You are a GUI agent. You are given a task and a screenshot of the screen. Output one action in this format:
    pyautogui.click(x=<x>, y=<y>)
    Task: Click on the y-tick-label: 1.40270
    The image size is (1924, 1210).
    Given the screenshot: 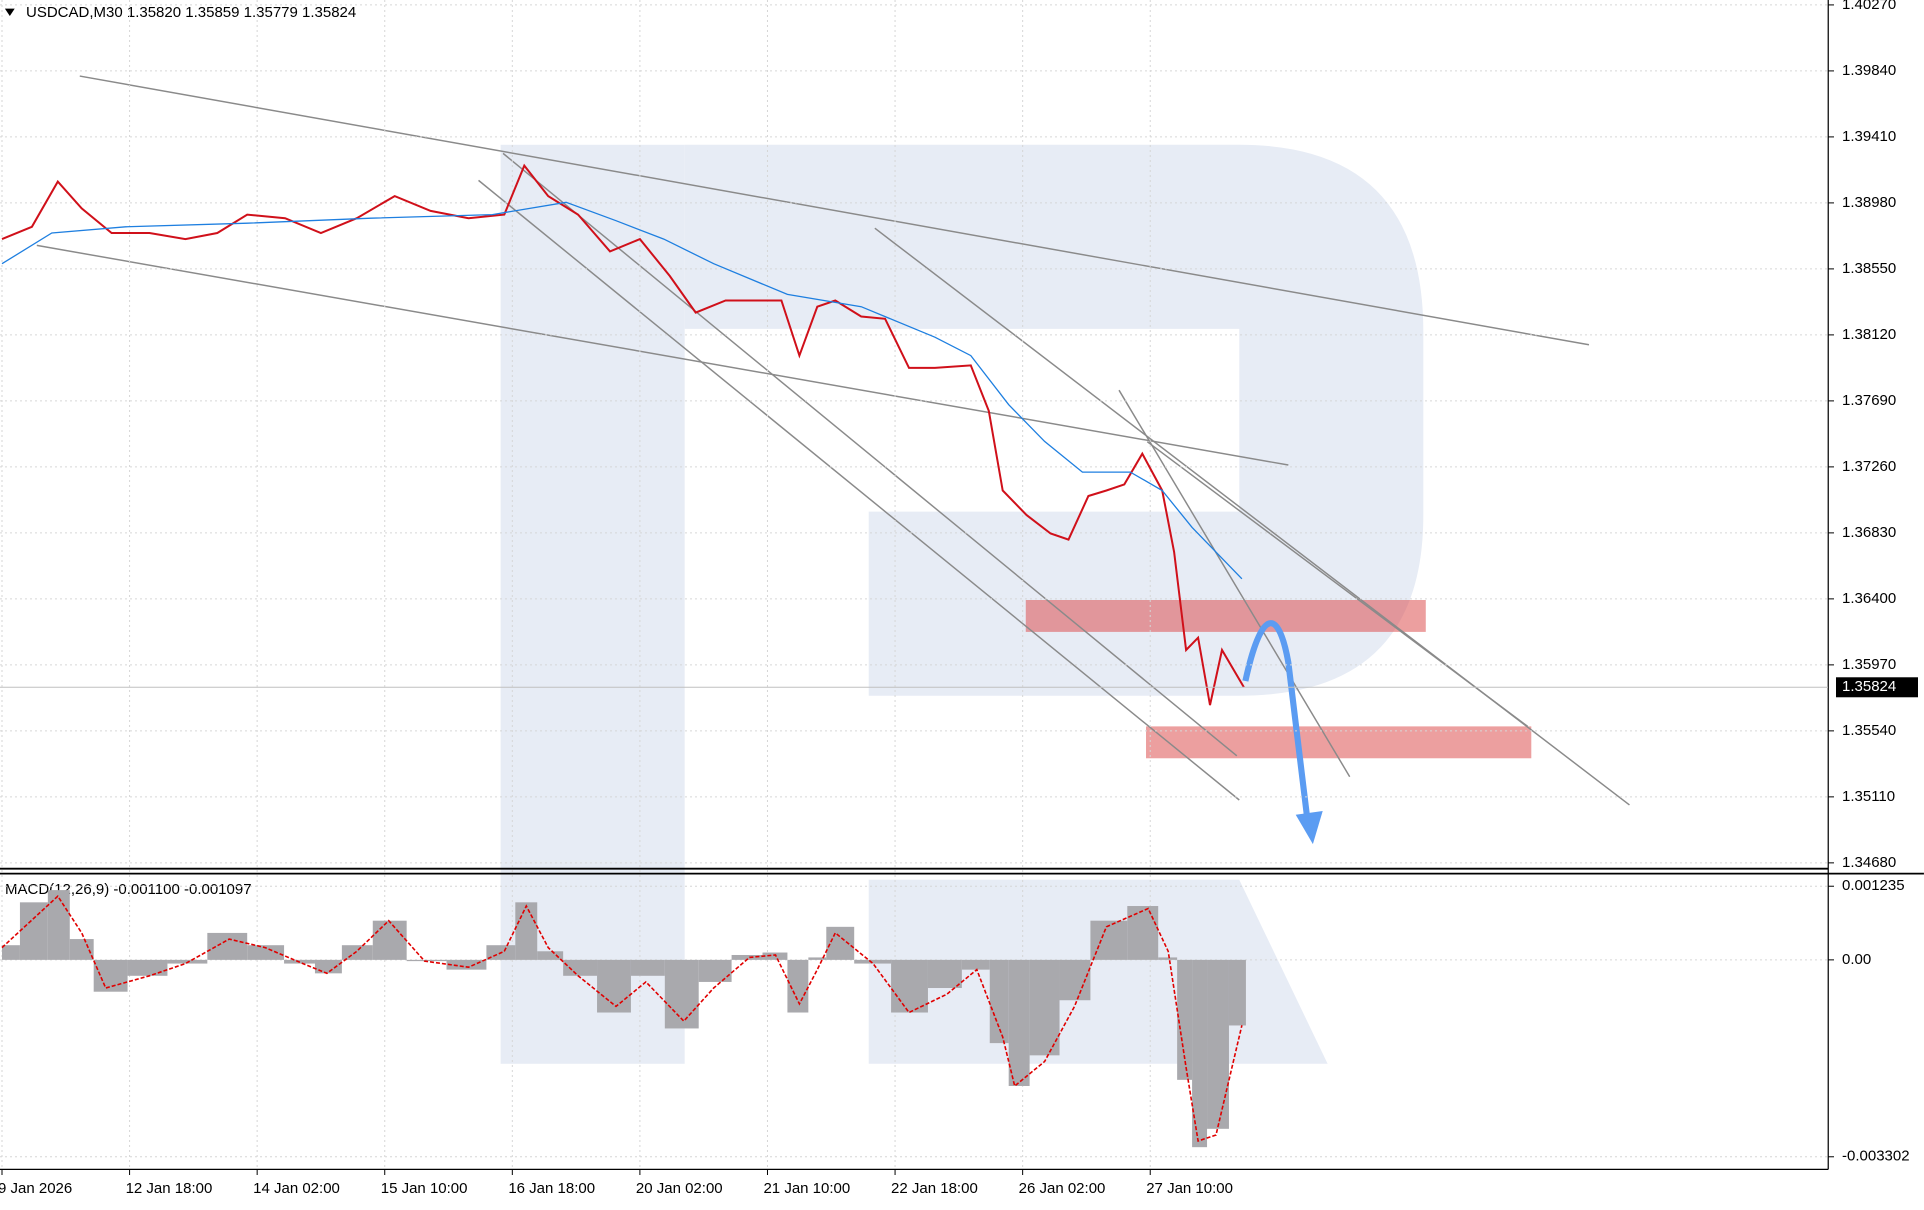 What is the action you would take?
    pyautogui.click(x=1869, y=6)
    